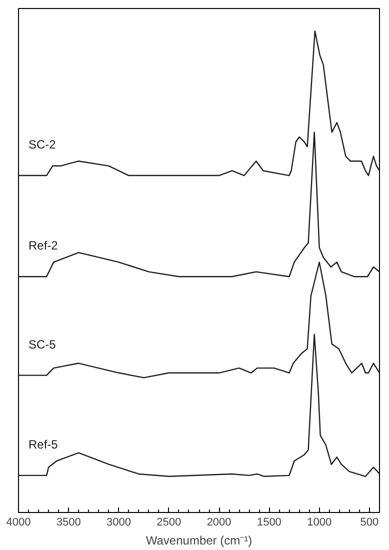 The width and height of the screenshot is (389, 550). Describe the element at coordinates (43, 245) in the screenshot. I see `series-label: Ref-2` at that location.